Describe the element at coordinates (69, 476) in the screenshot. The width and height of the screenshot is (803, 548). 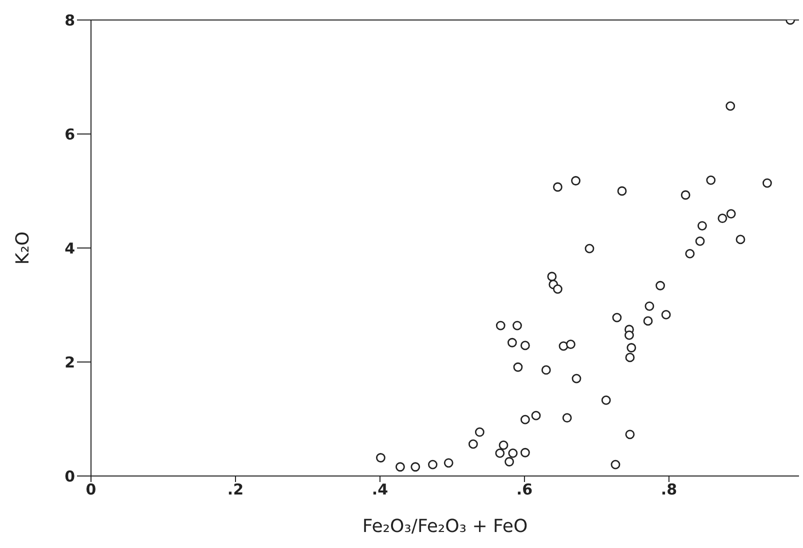
I see `y-tick-label: 0` at that location.